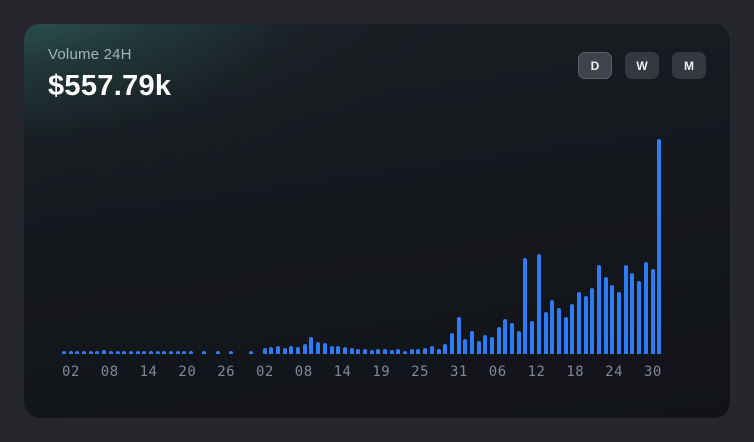 Image resolution: width=754 pixels, height=442 pixels. I want to click on header-titles: Volume 24H $557.79k, so click(109, 74).